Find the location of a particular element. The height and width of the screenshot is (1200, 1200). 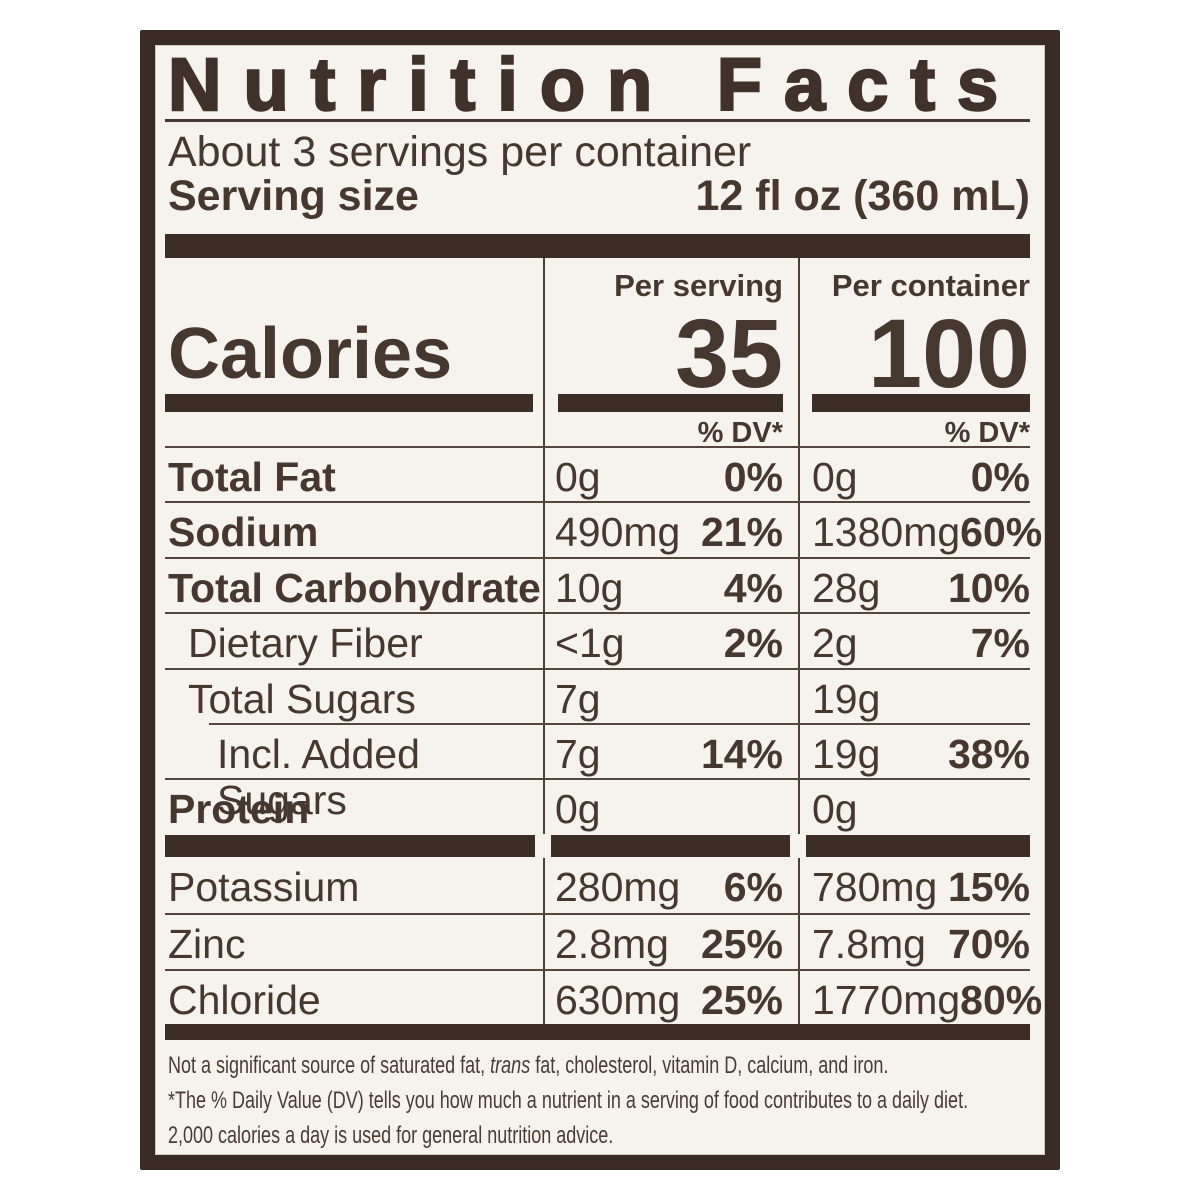

nutrient-row-added-sugars: Incl. Added Sugars 7g 14% 19g 38% is located at coordinates (597, 772).